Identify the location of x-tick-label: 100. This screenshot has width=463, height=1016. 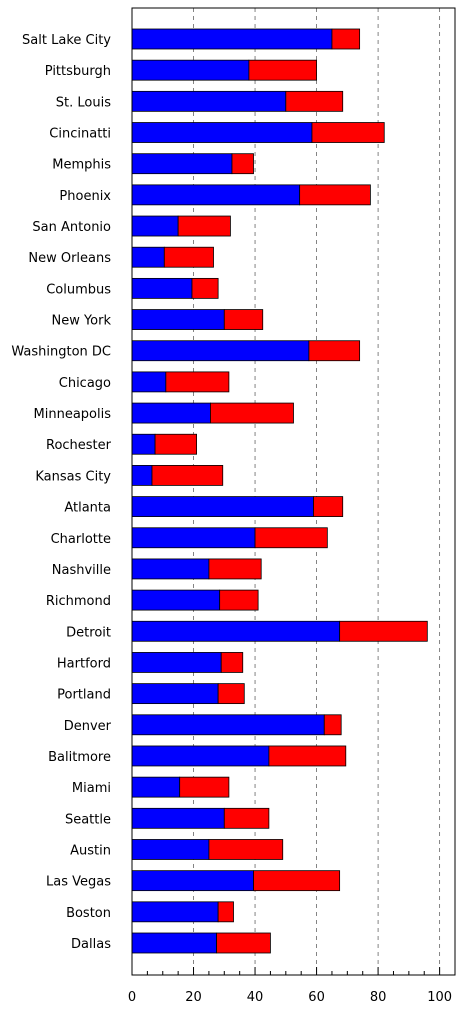
(439, 997).